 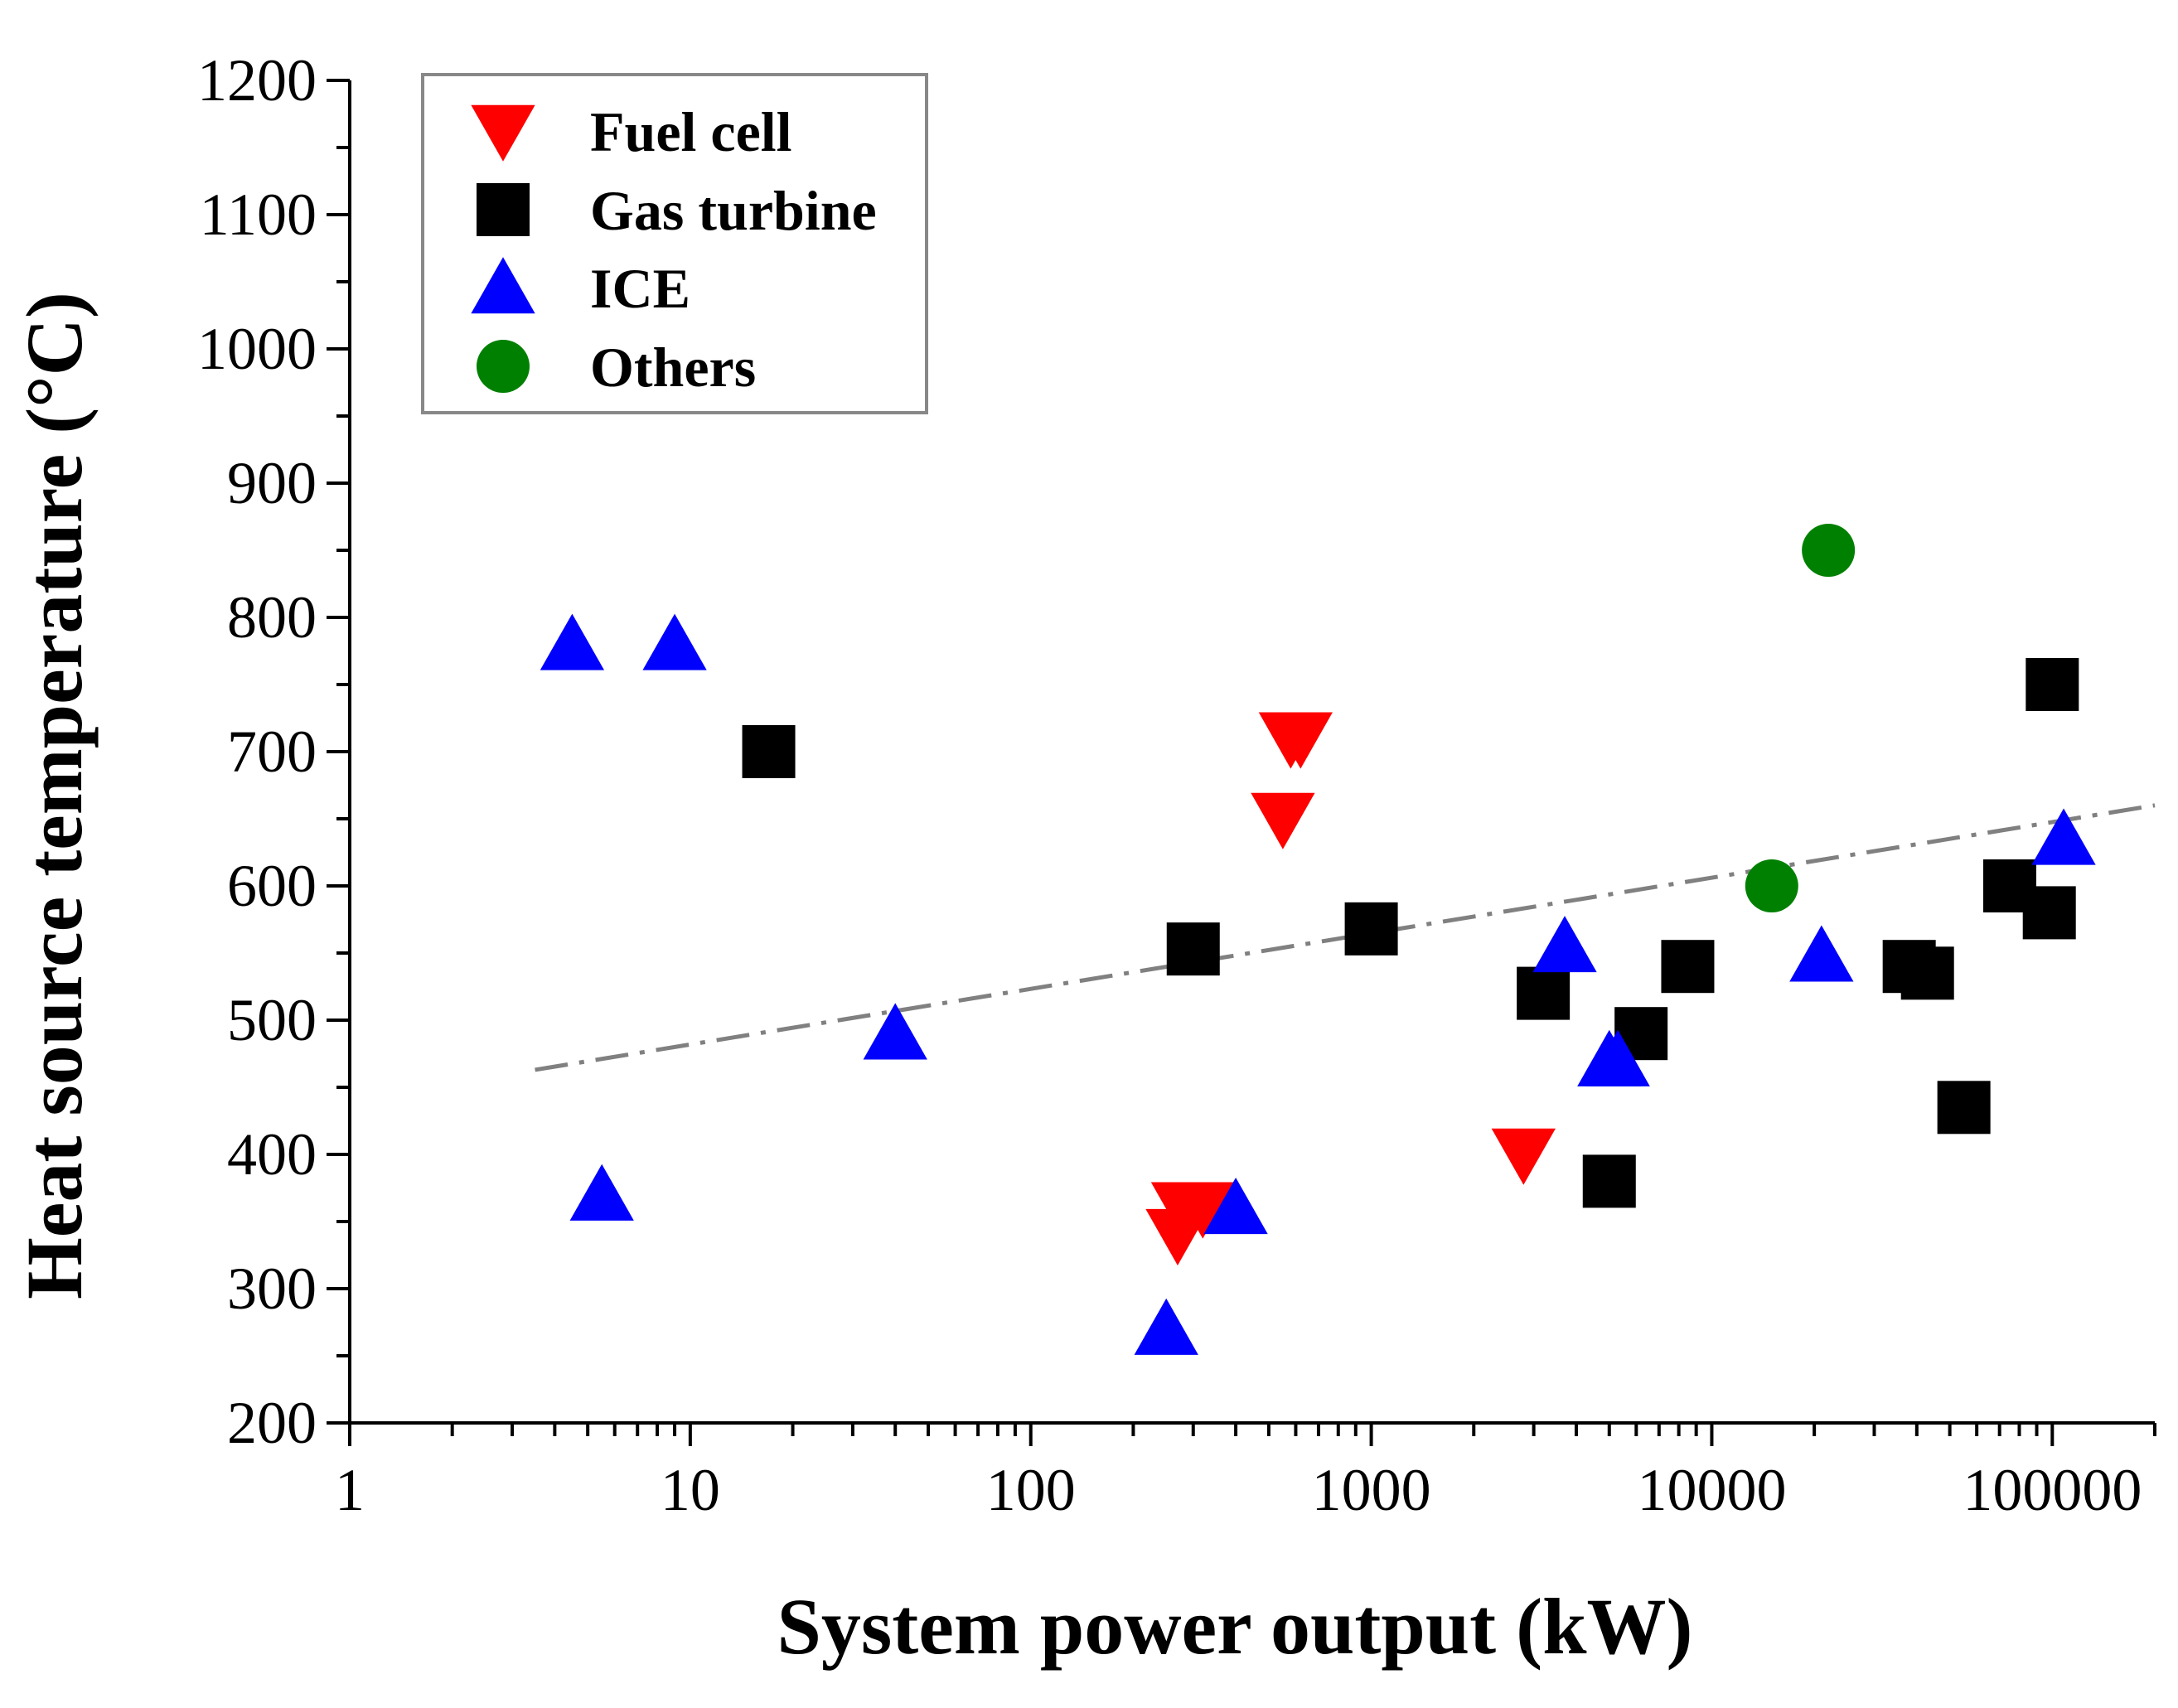 What do you see at coordinates (272, 886) in the screenshot?
I see `y-tick-label: 600` at bounding box center [272, 886].